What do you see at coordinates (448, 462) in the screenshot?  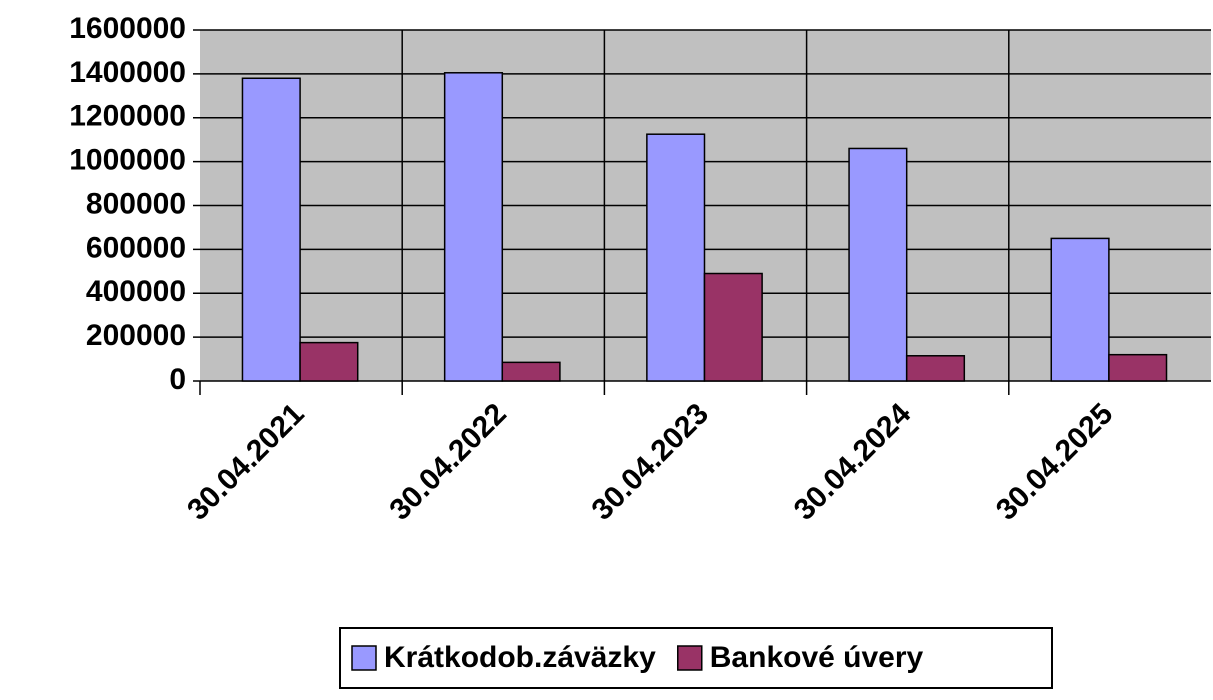 I see `x-tick-label: 30.04.2022` at bounding box center [448, 462].